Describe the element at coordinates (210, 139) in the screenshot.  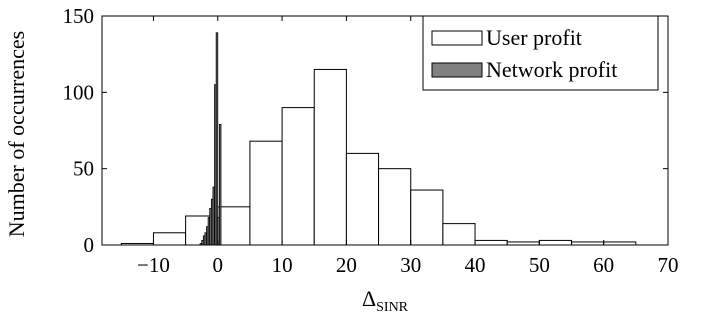
I see `network-profit-bars` at that location.